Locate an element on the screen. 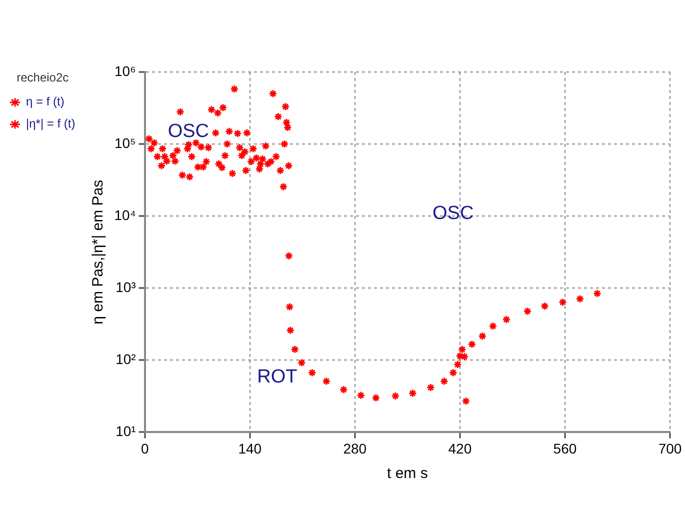  legend-title: recheio2c is located at coordinates (42, 77).